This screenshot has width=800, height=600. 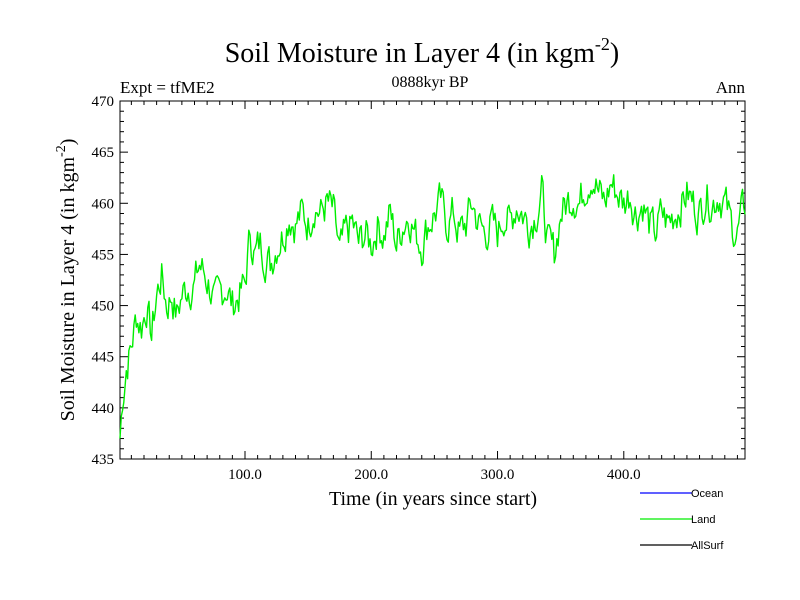 I want to click on chart-title-close: ), so click(x=614, y=53).